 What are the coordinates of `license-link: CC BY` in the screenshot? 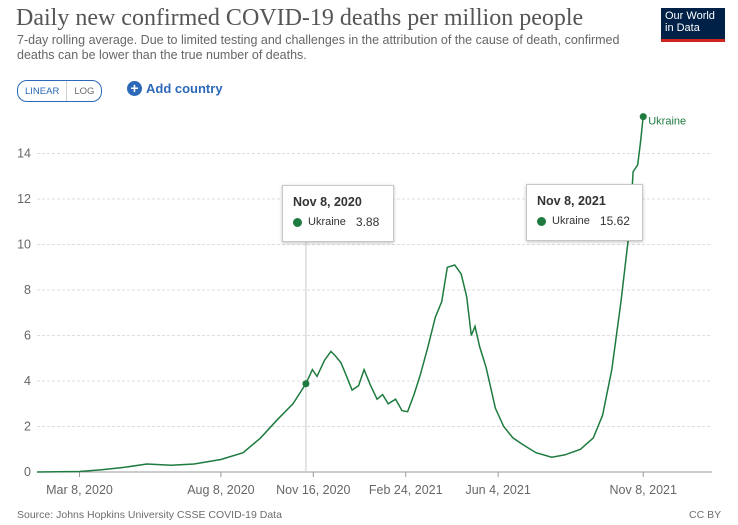 It's located at (705, 515).